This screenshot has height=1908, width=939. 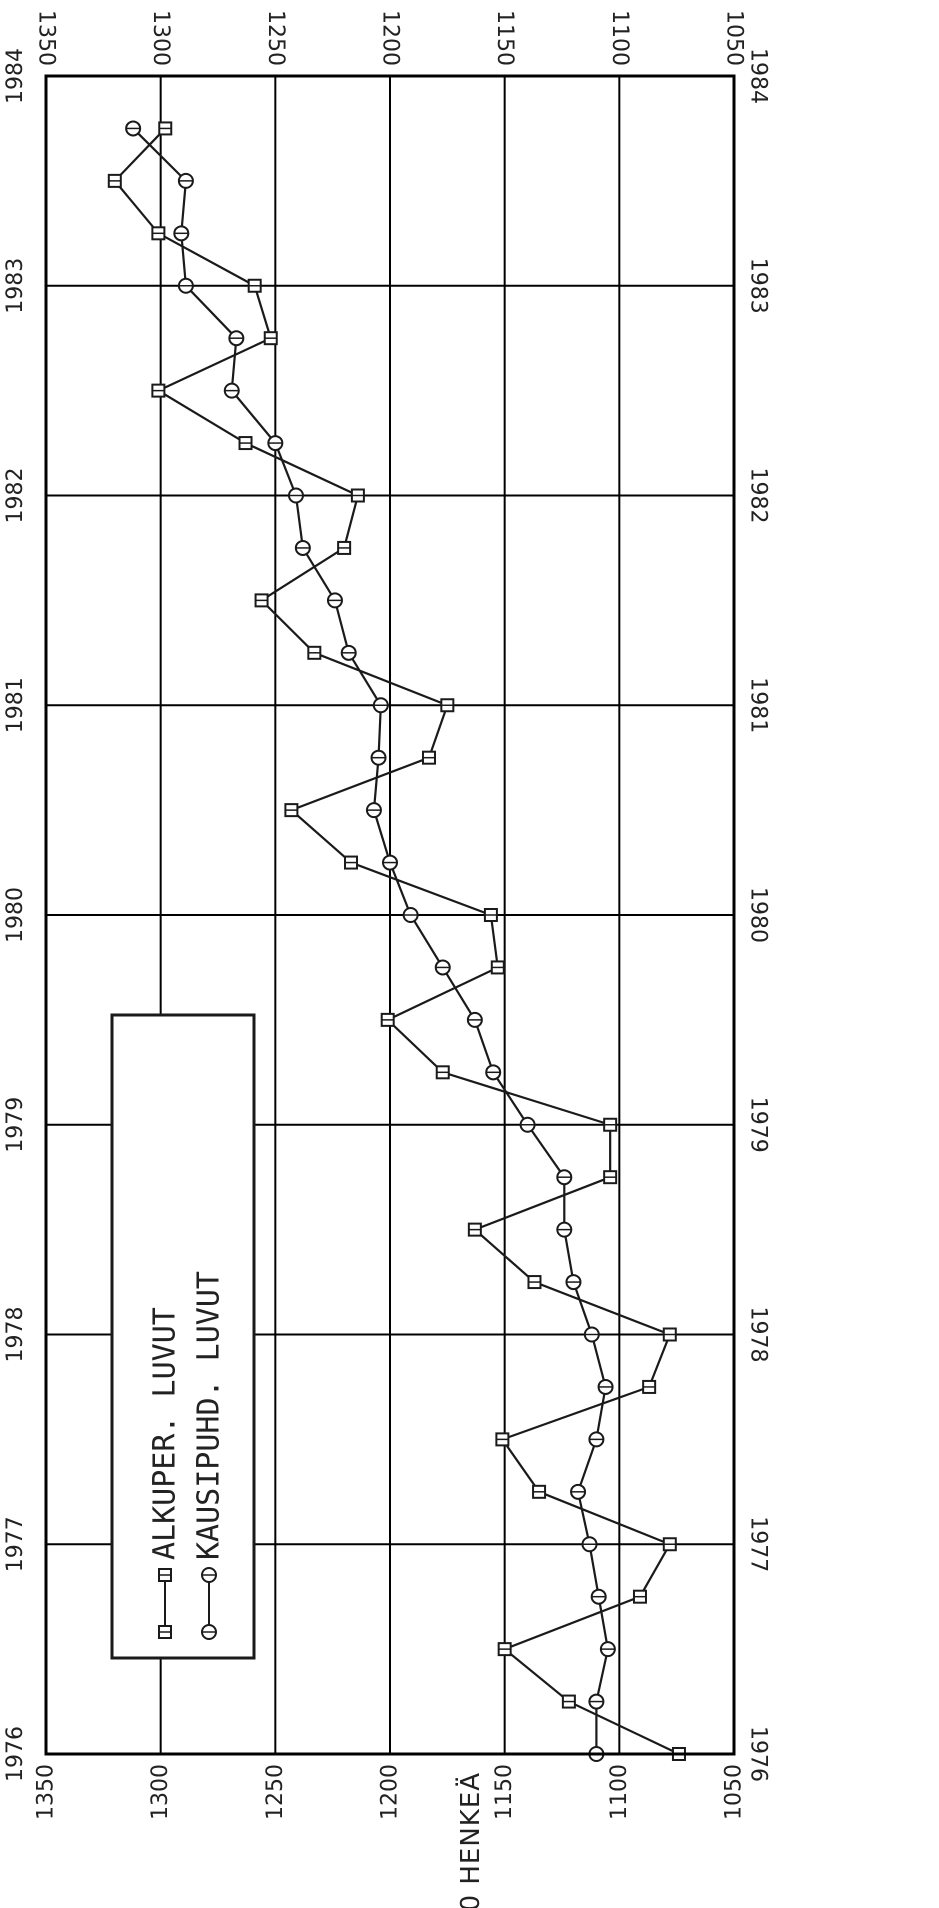 What do you see at coordinates (758, 1544) in the screenshot?
I see `x-tick-label-right: 1977` at bounding box center [758, 1544].